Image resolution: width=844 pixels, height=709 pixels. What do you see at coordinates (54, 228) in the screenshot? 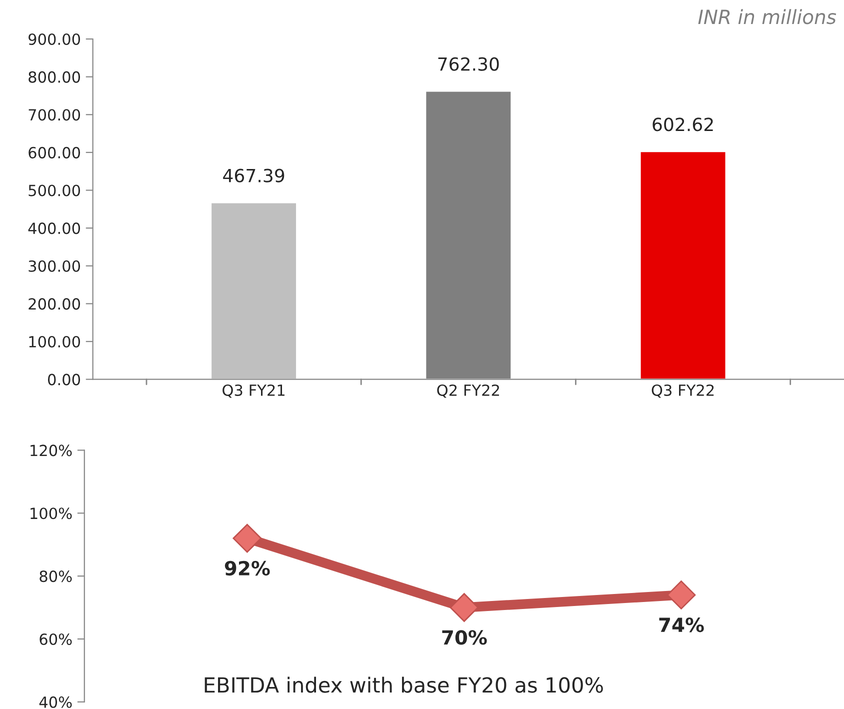
I see `y-tick-label: 400.00` at bounding box center [54, 228].